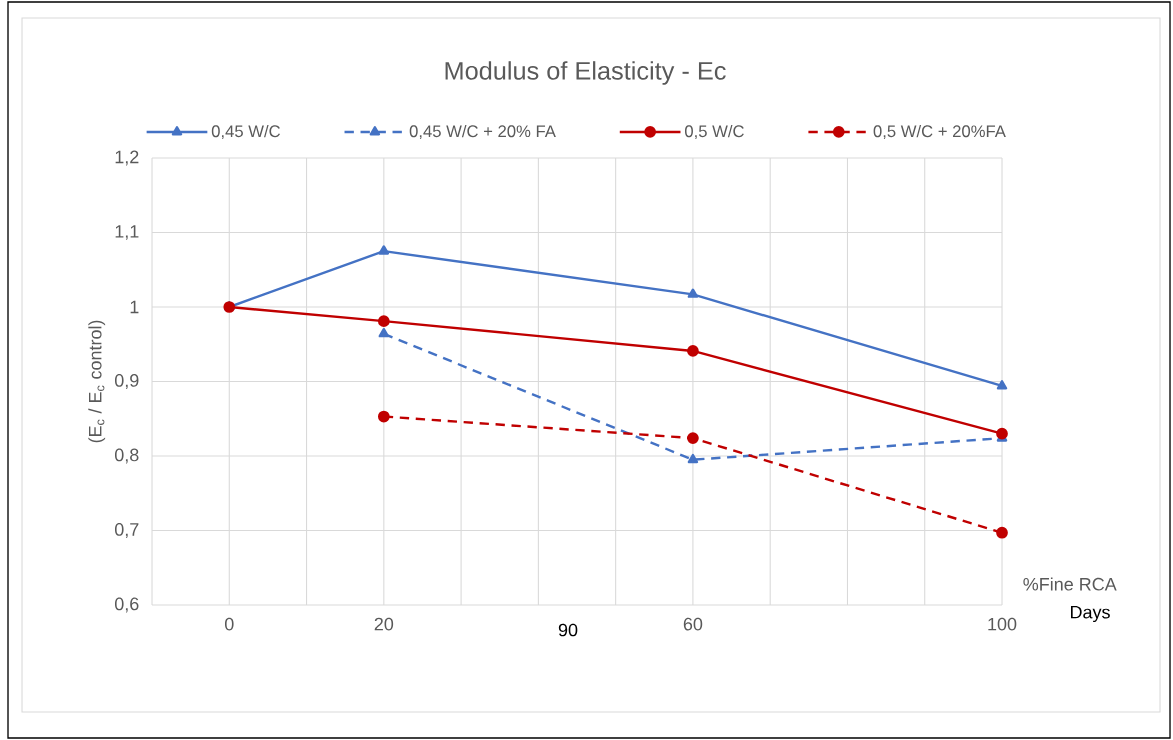  What do you see at coordinates (482, 132) in the screenshot?
I see `legend-label: 0,45 W/C + 20% FA` at bounding box center [482, 132].